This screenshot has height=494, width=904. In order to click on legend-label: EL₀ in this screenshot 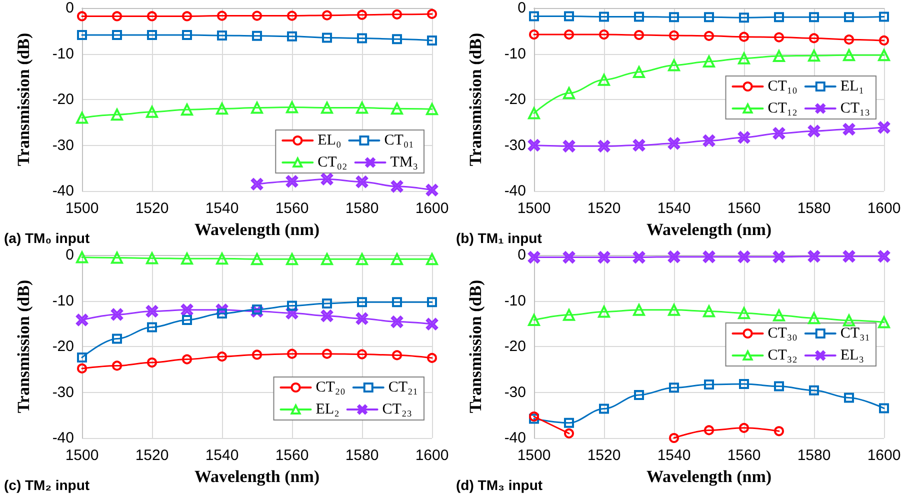, I will do `click(330, 140)`.